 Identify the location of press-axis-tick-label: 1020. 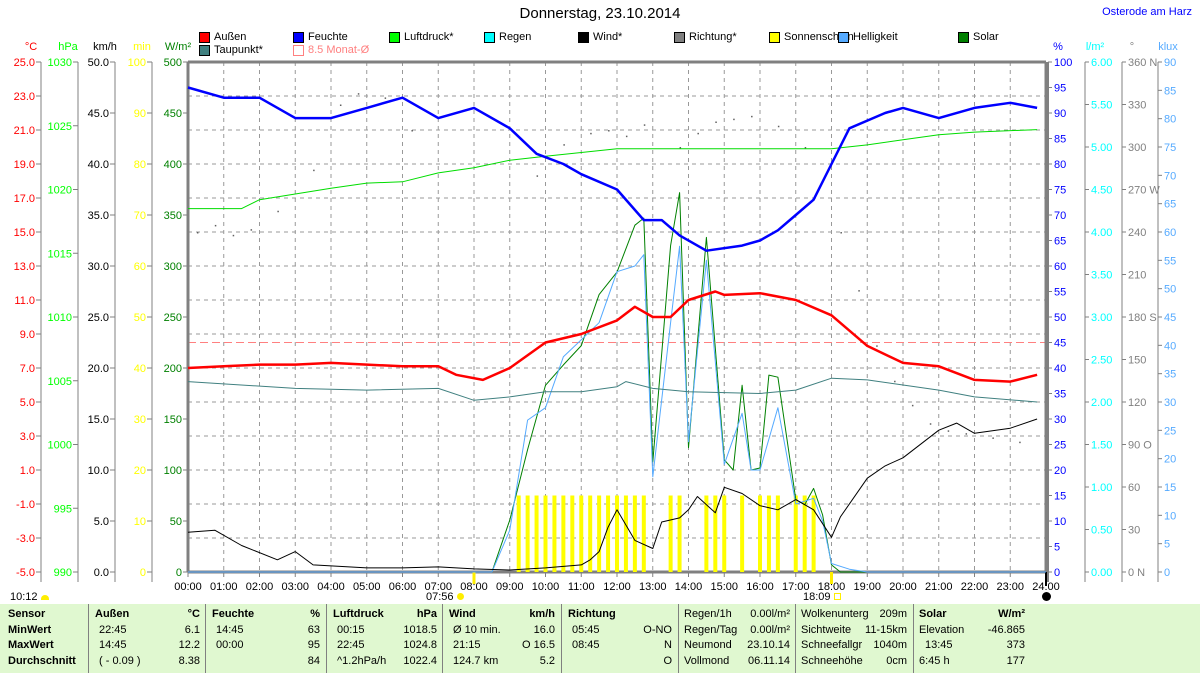
(60, 191).